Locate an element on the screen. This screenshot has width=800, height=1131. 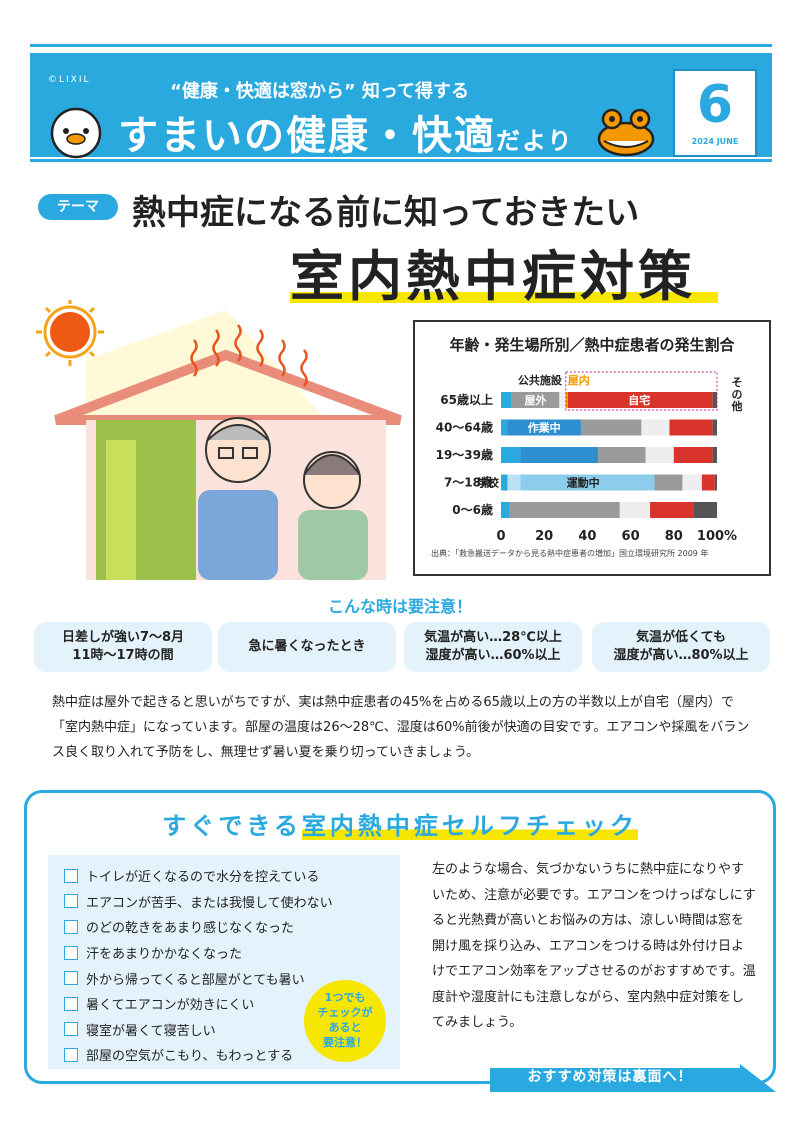
checklist-item: のどの乾きをあまり感じなくなった is located at coordinates (232, 927).